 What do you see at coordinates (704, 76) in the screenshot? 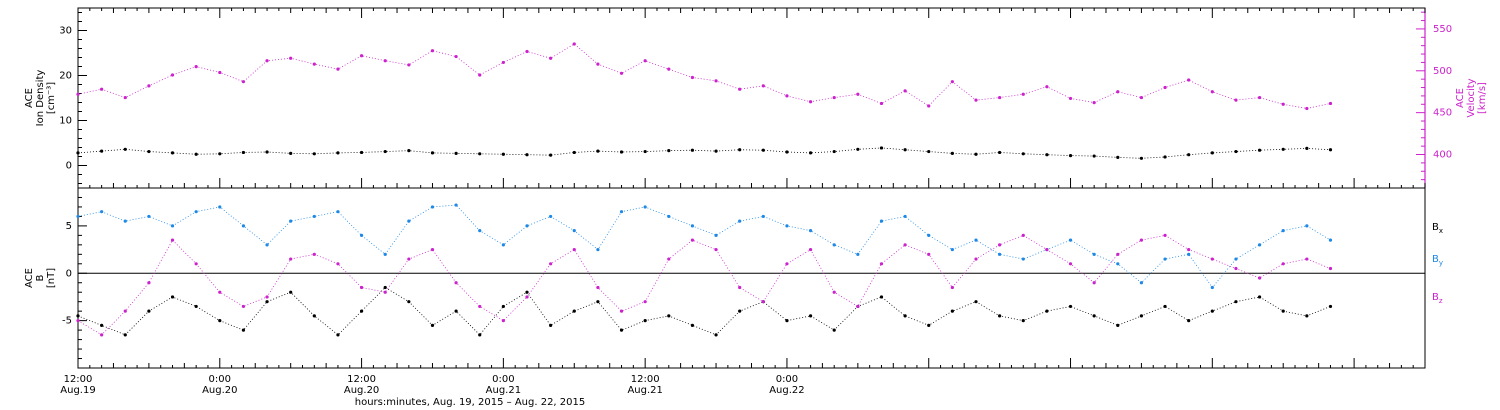
I see `velocity-trace` at bounding box center [704, 76].